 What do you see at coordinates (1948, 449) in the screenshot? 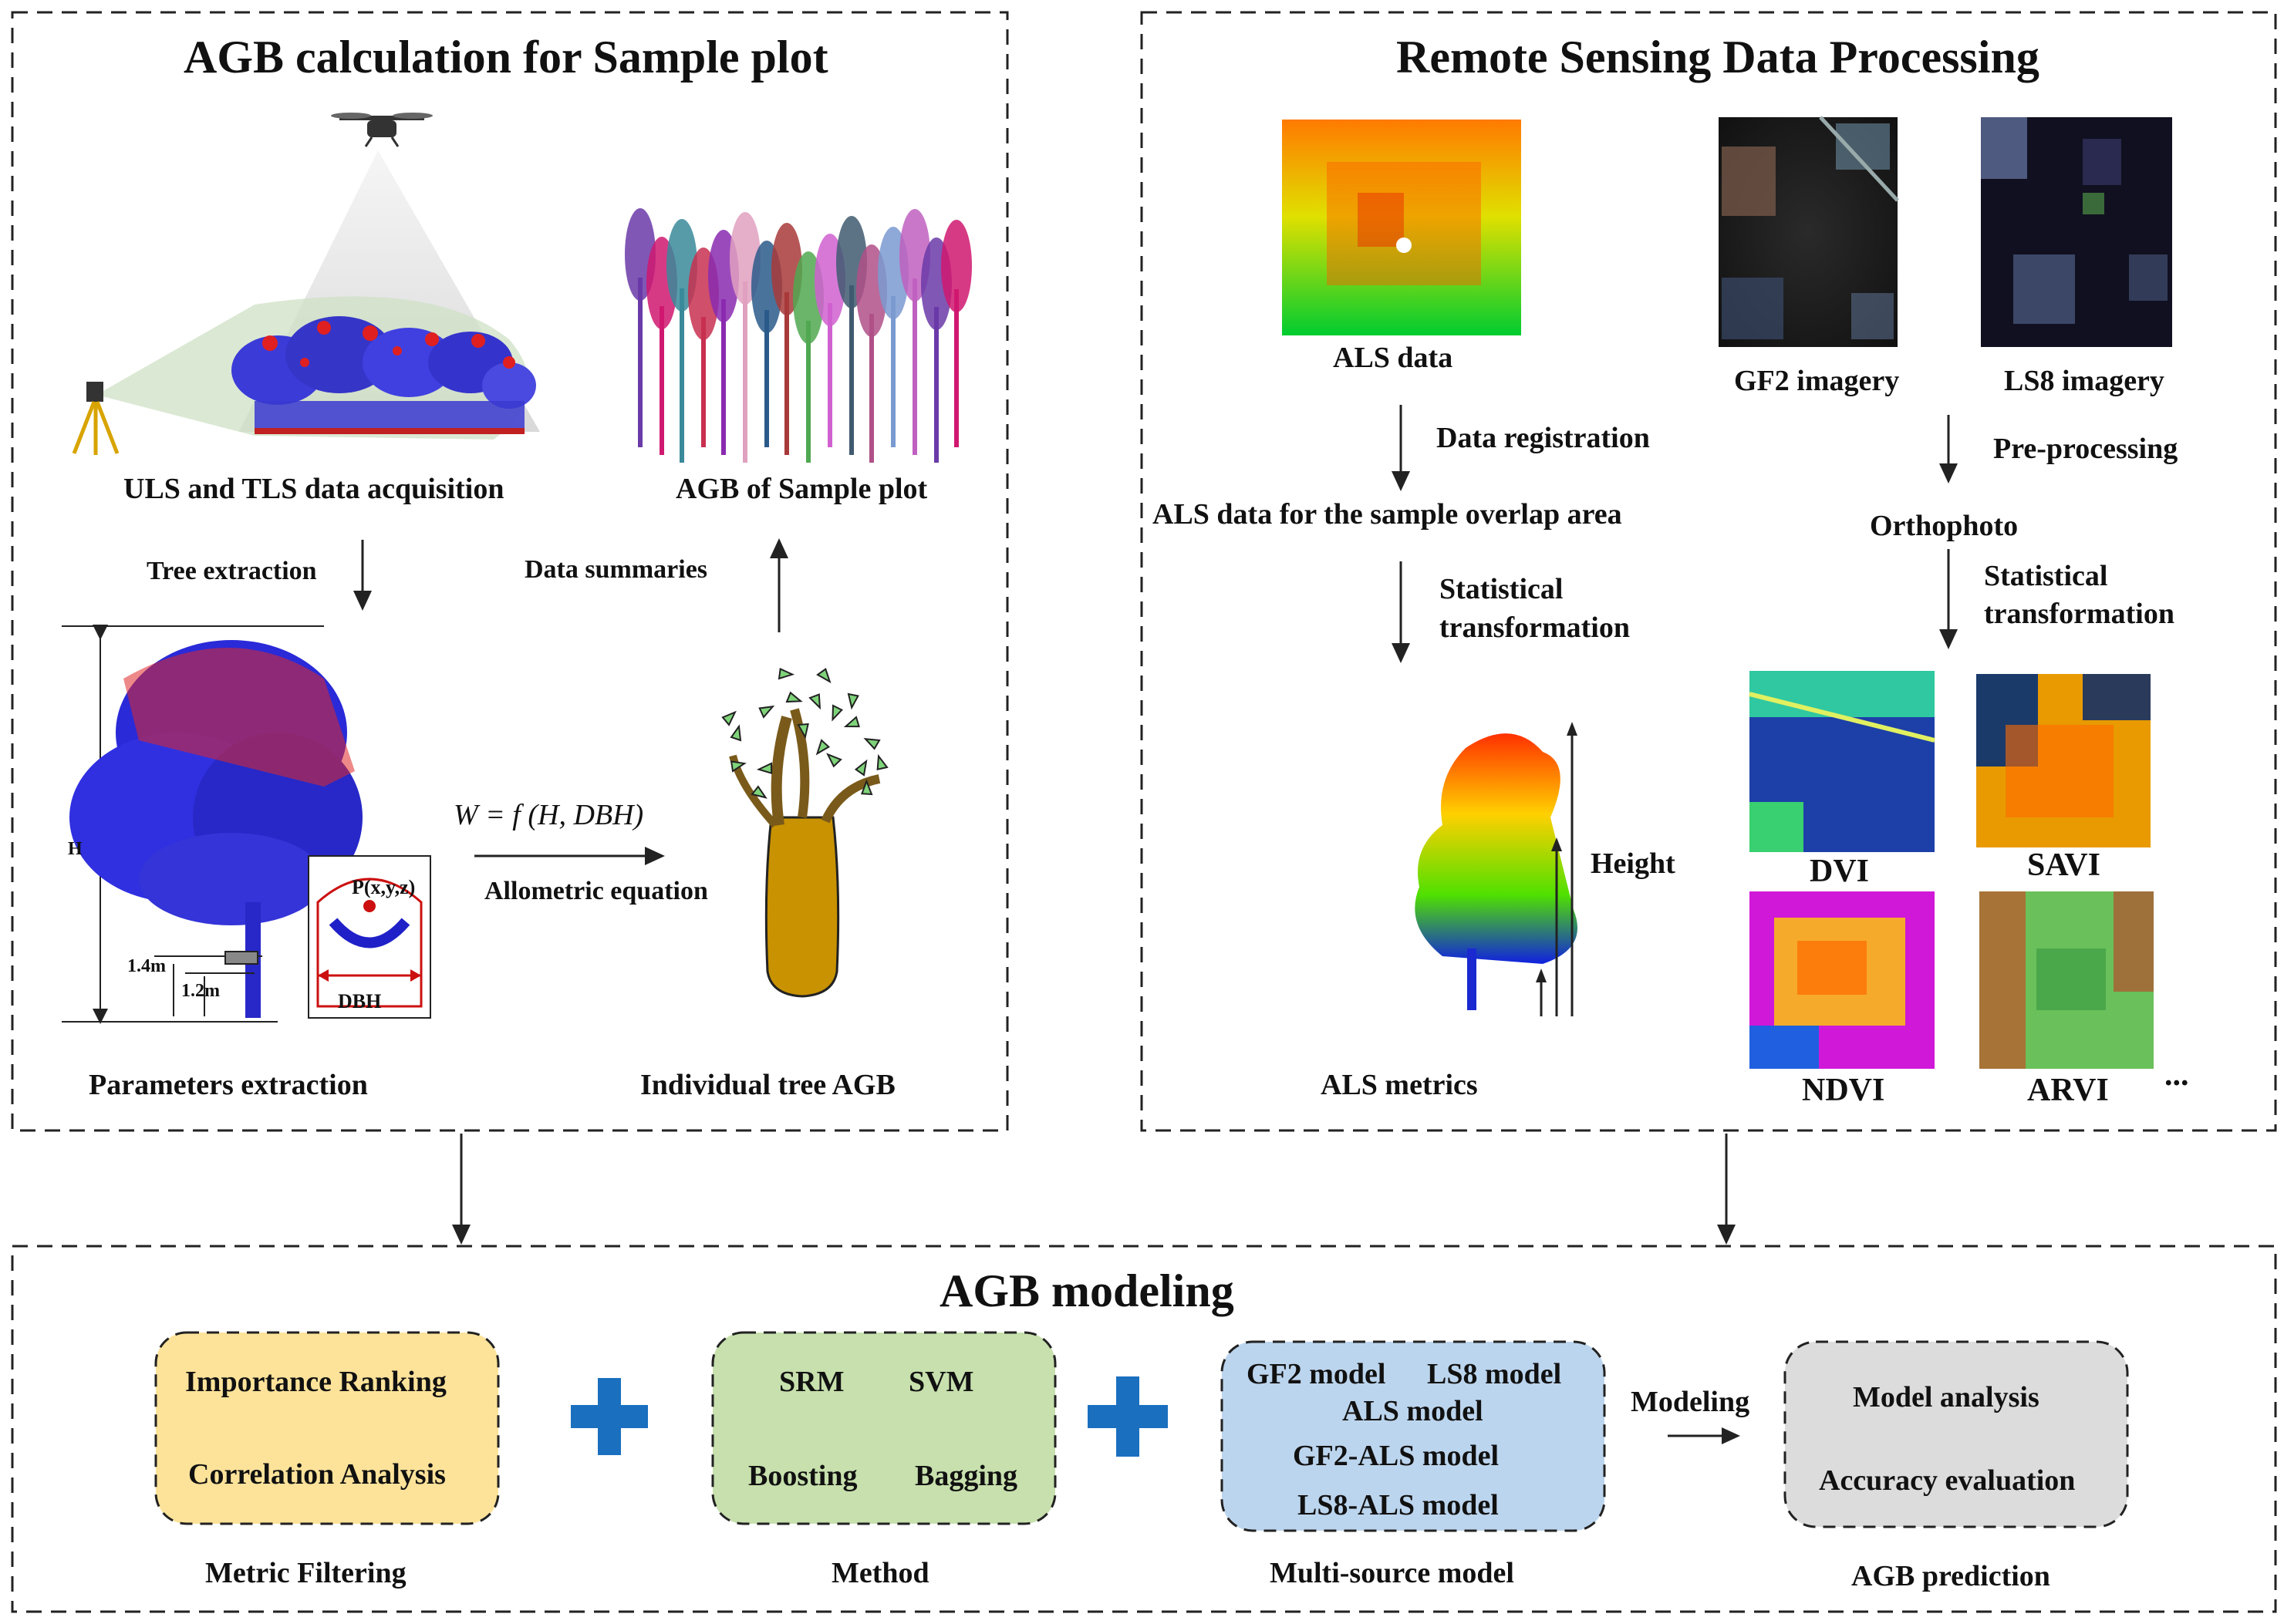
I see `arrow-preprocessing` at bounding box center [1948, 449].